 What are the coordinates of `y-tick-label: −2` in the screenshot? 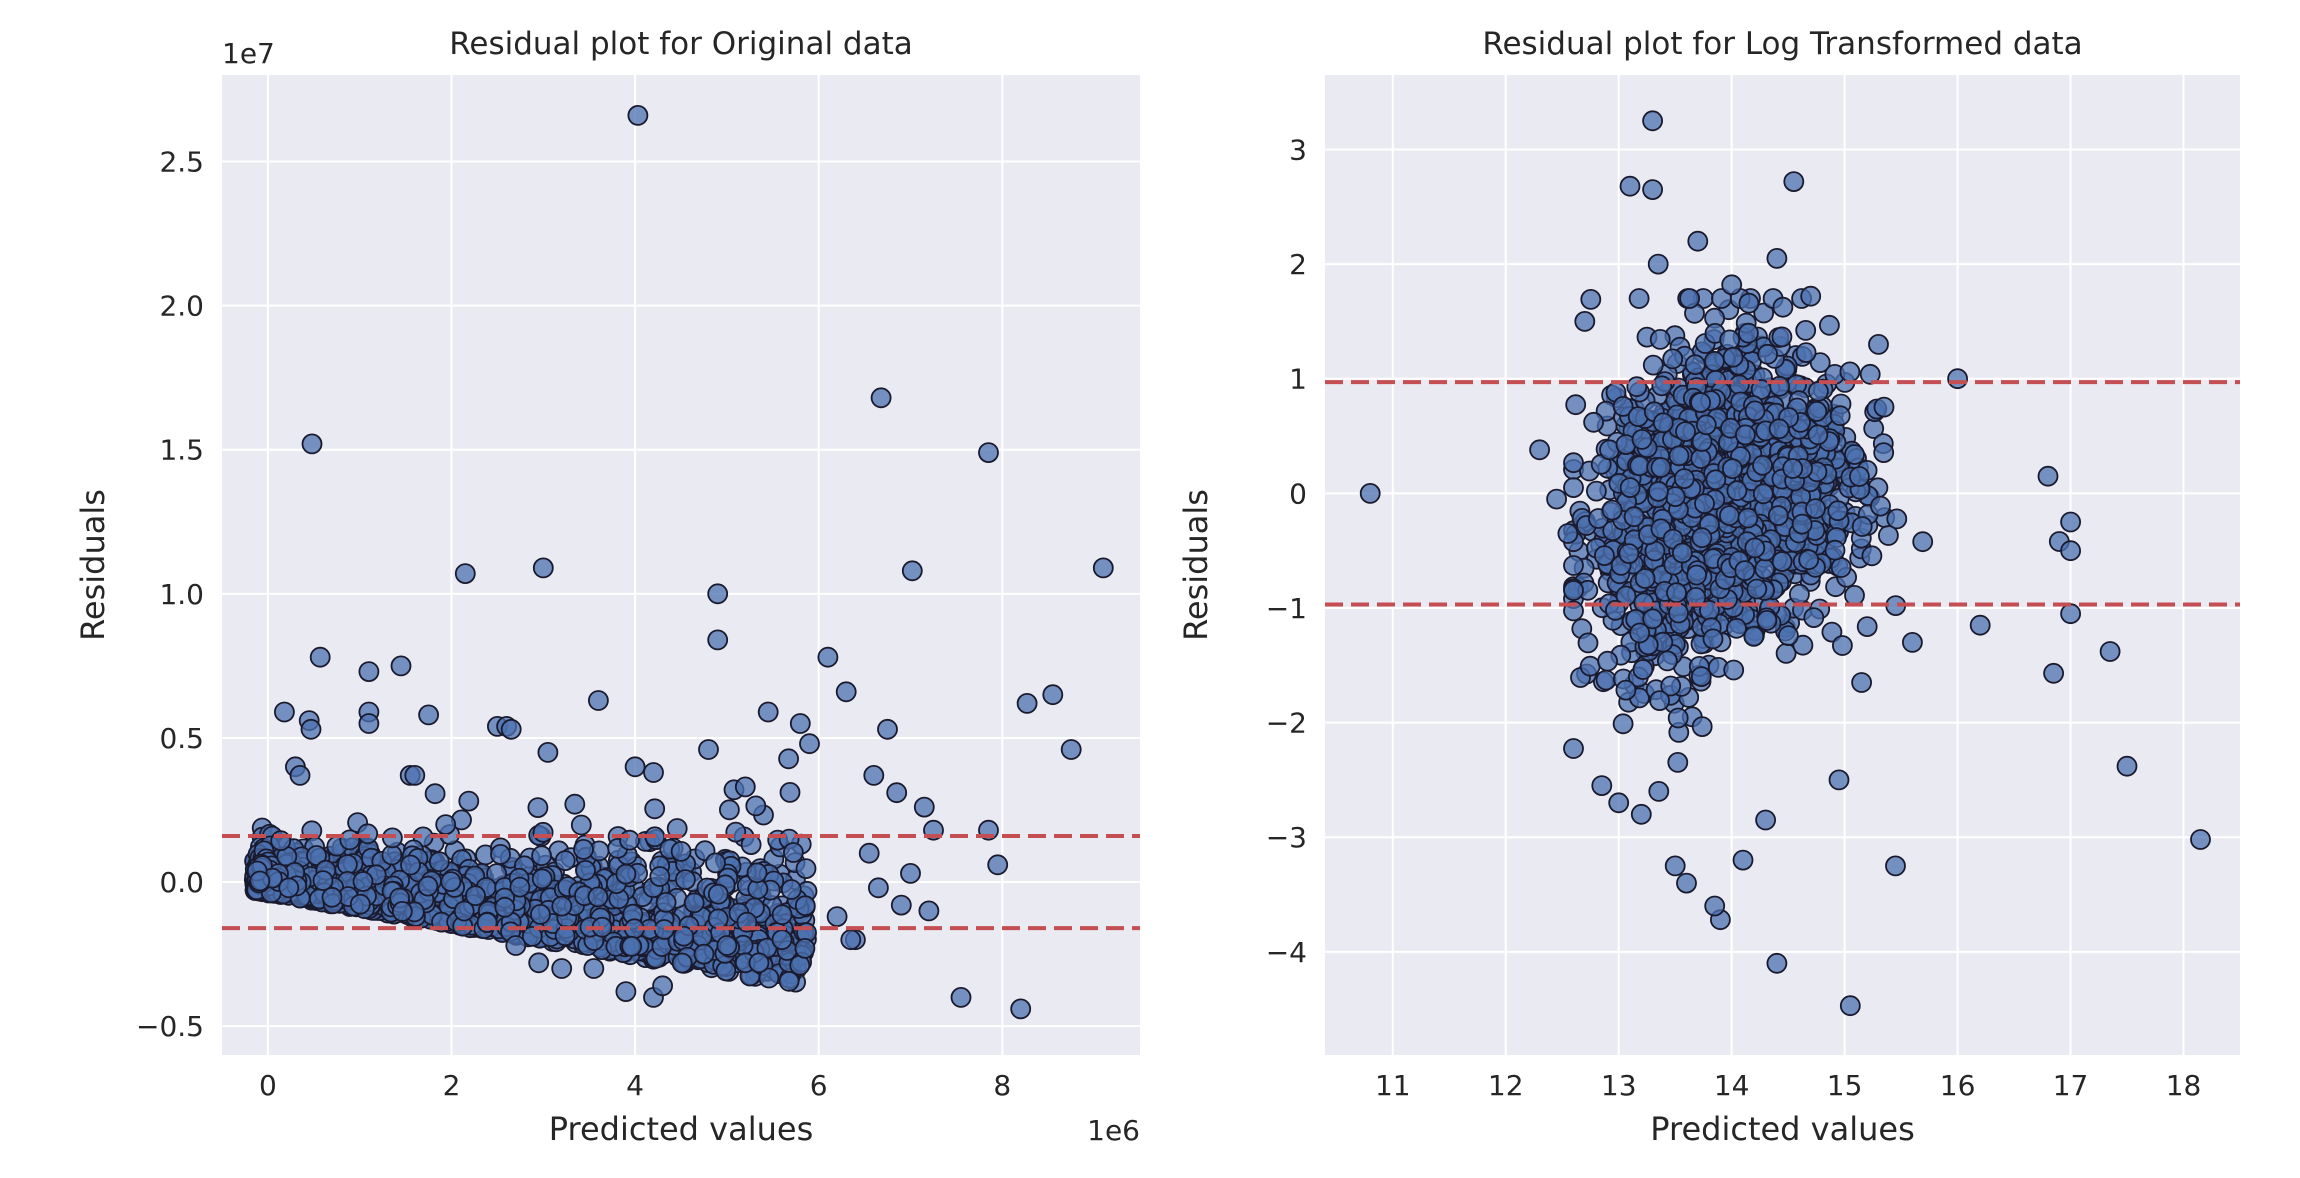 It's located at (1286, 723).